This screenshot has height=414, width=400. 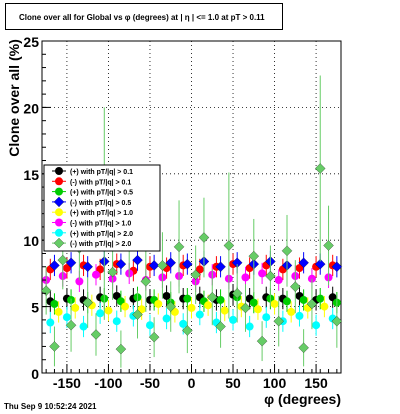 What do you see at coordinates (108, 383) in the screenshot?
I see `x-tick-label: -100` at bounding box center [108, 383].